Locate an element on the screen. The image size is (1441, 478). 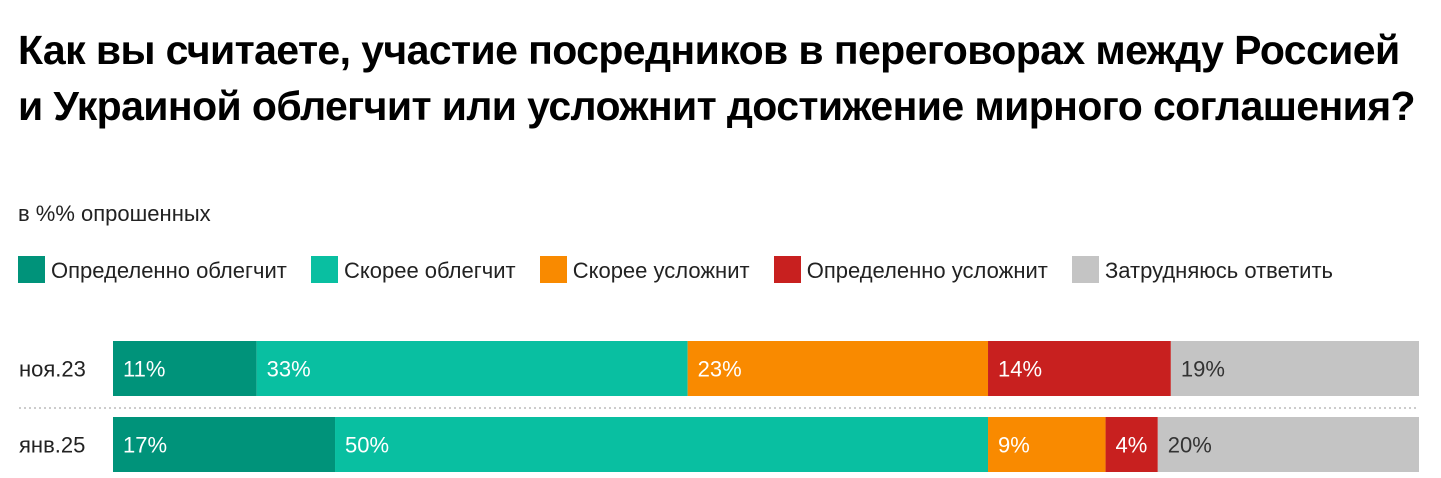
legend-label: Определенно облегчит is located at coordinates (169, 270).